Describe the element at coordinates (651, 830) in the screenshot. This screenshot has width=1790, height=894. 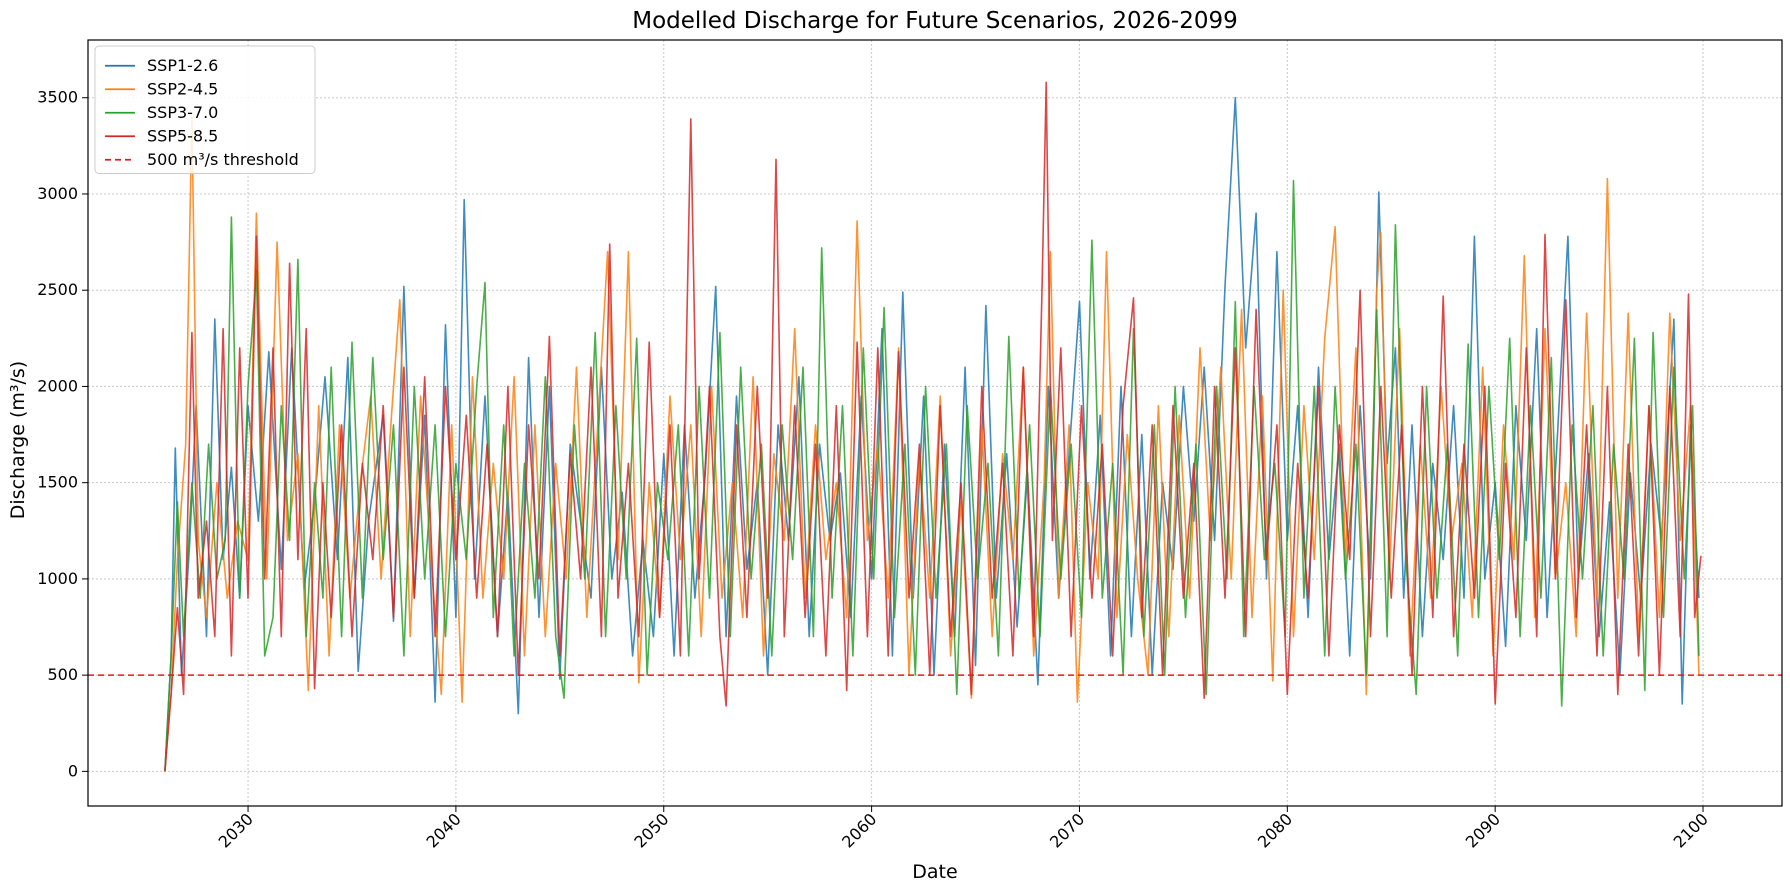
I see `x-tick-label: 2050` at that location.